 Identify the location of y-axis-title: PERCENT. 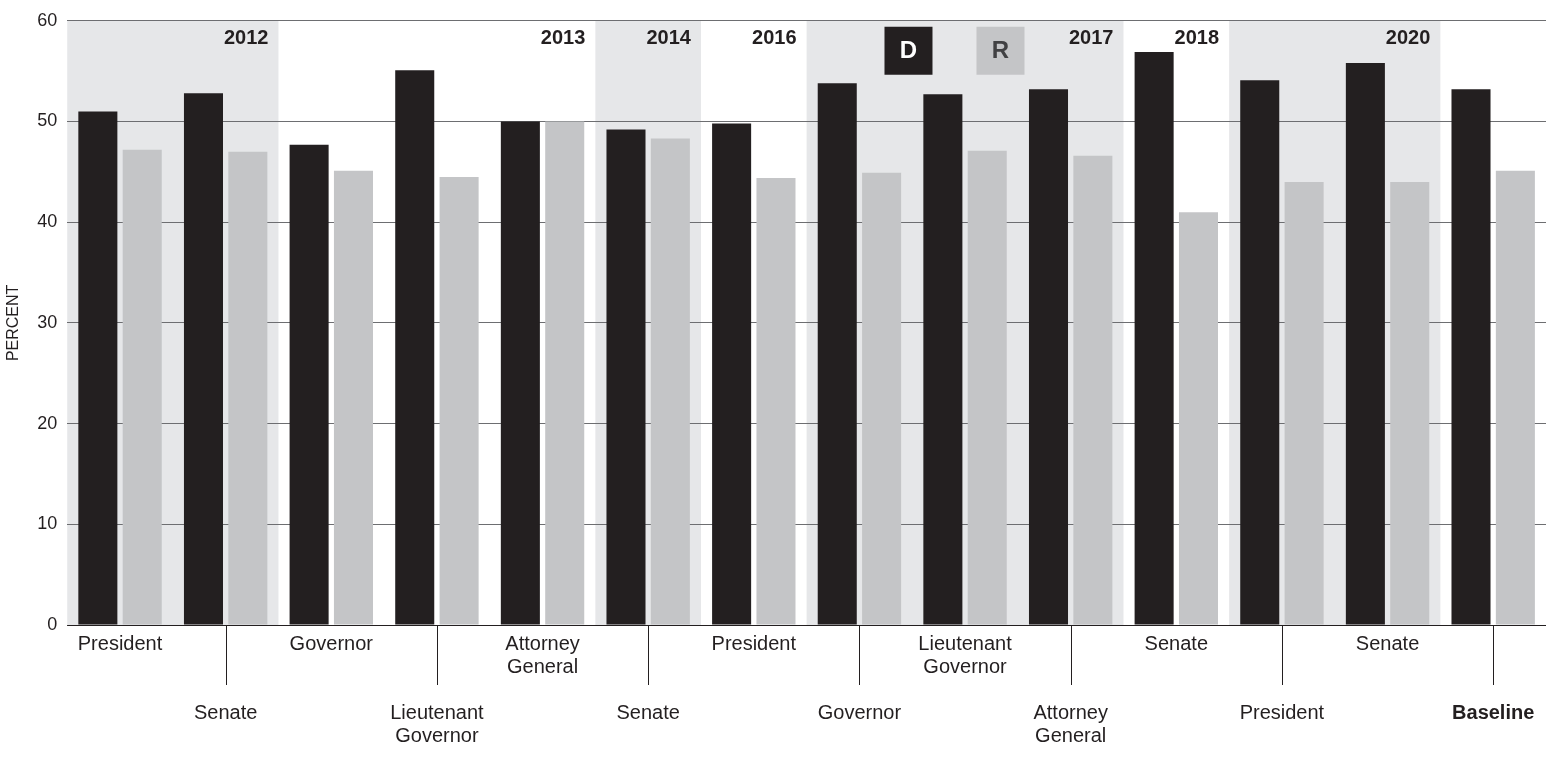
(13, 323).